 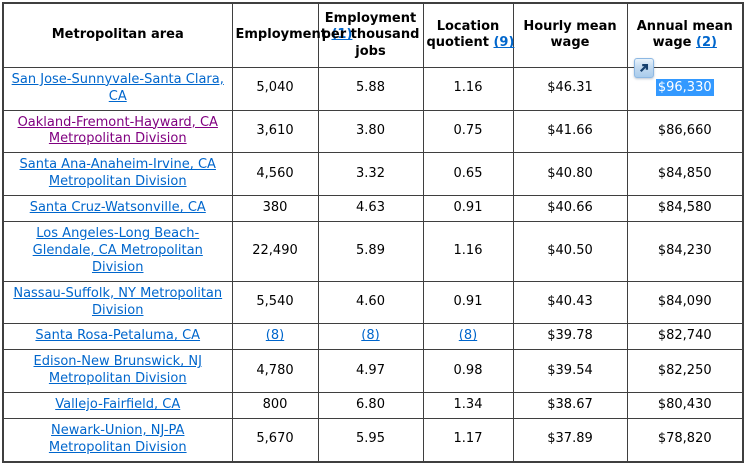 I want to click on employment-per-thousand-cell: 3.80, so click(x=370, y=131).